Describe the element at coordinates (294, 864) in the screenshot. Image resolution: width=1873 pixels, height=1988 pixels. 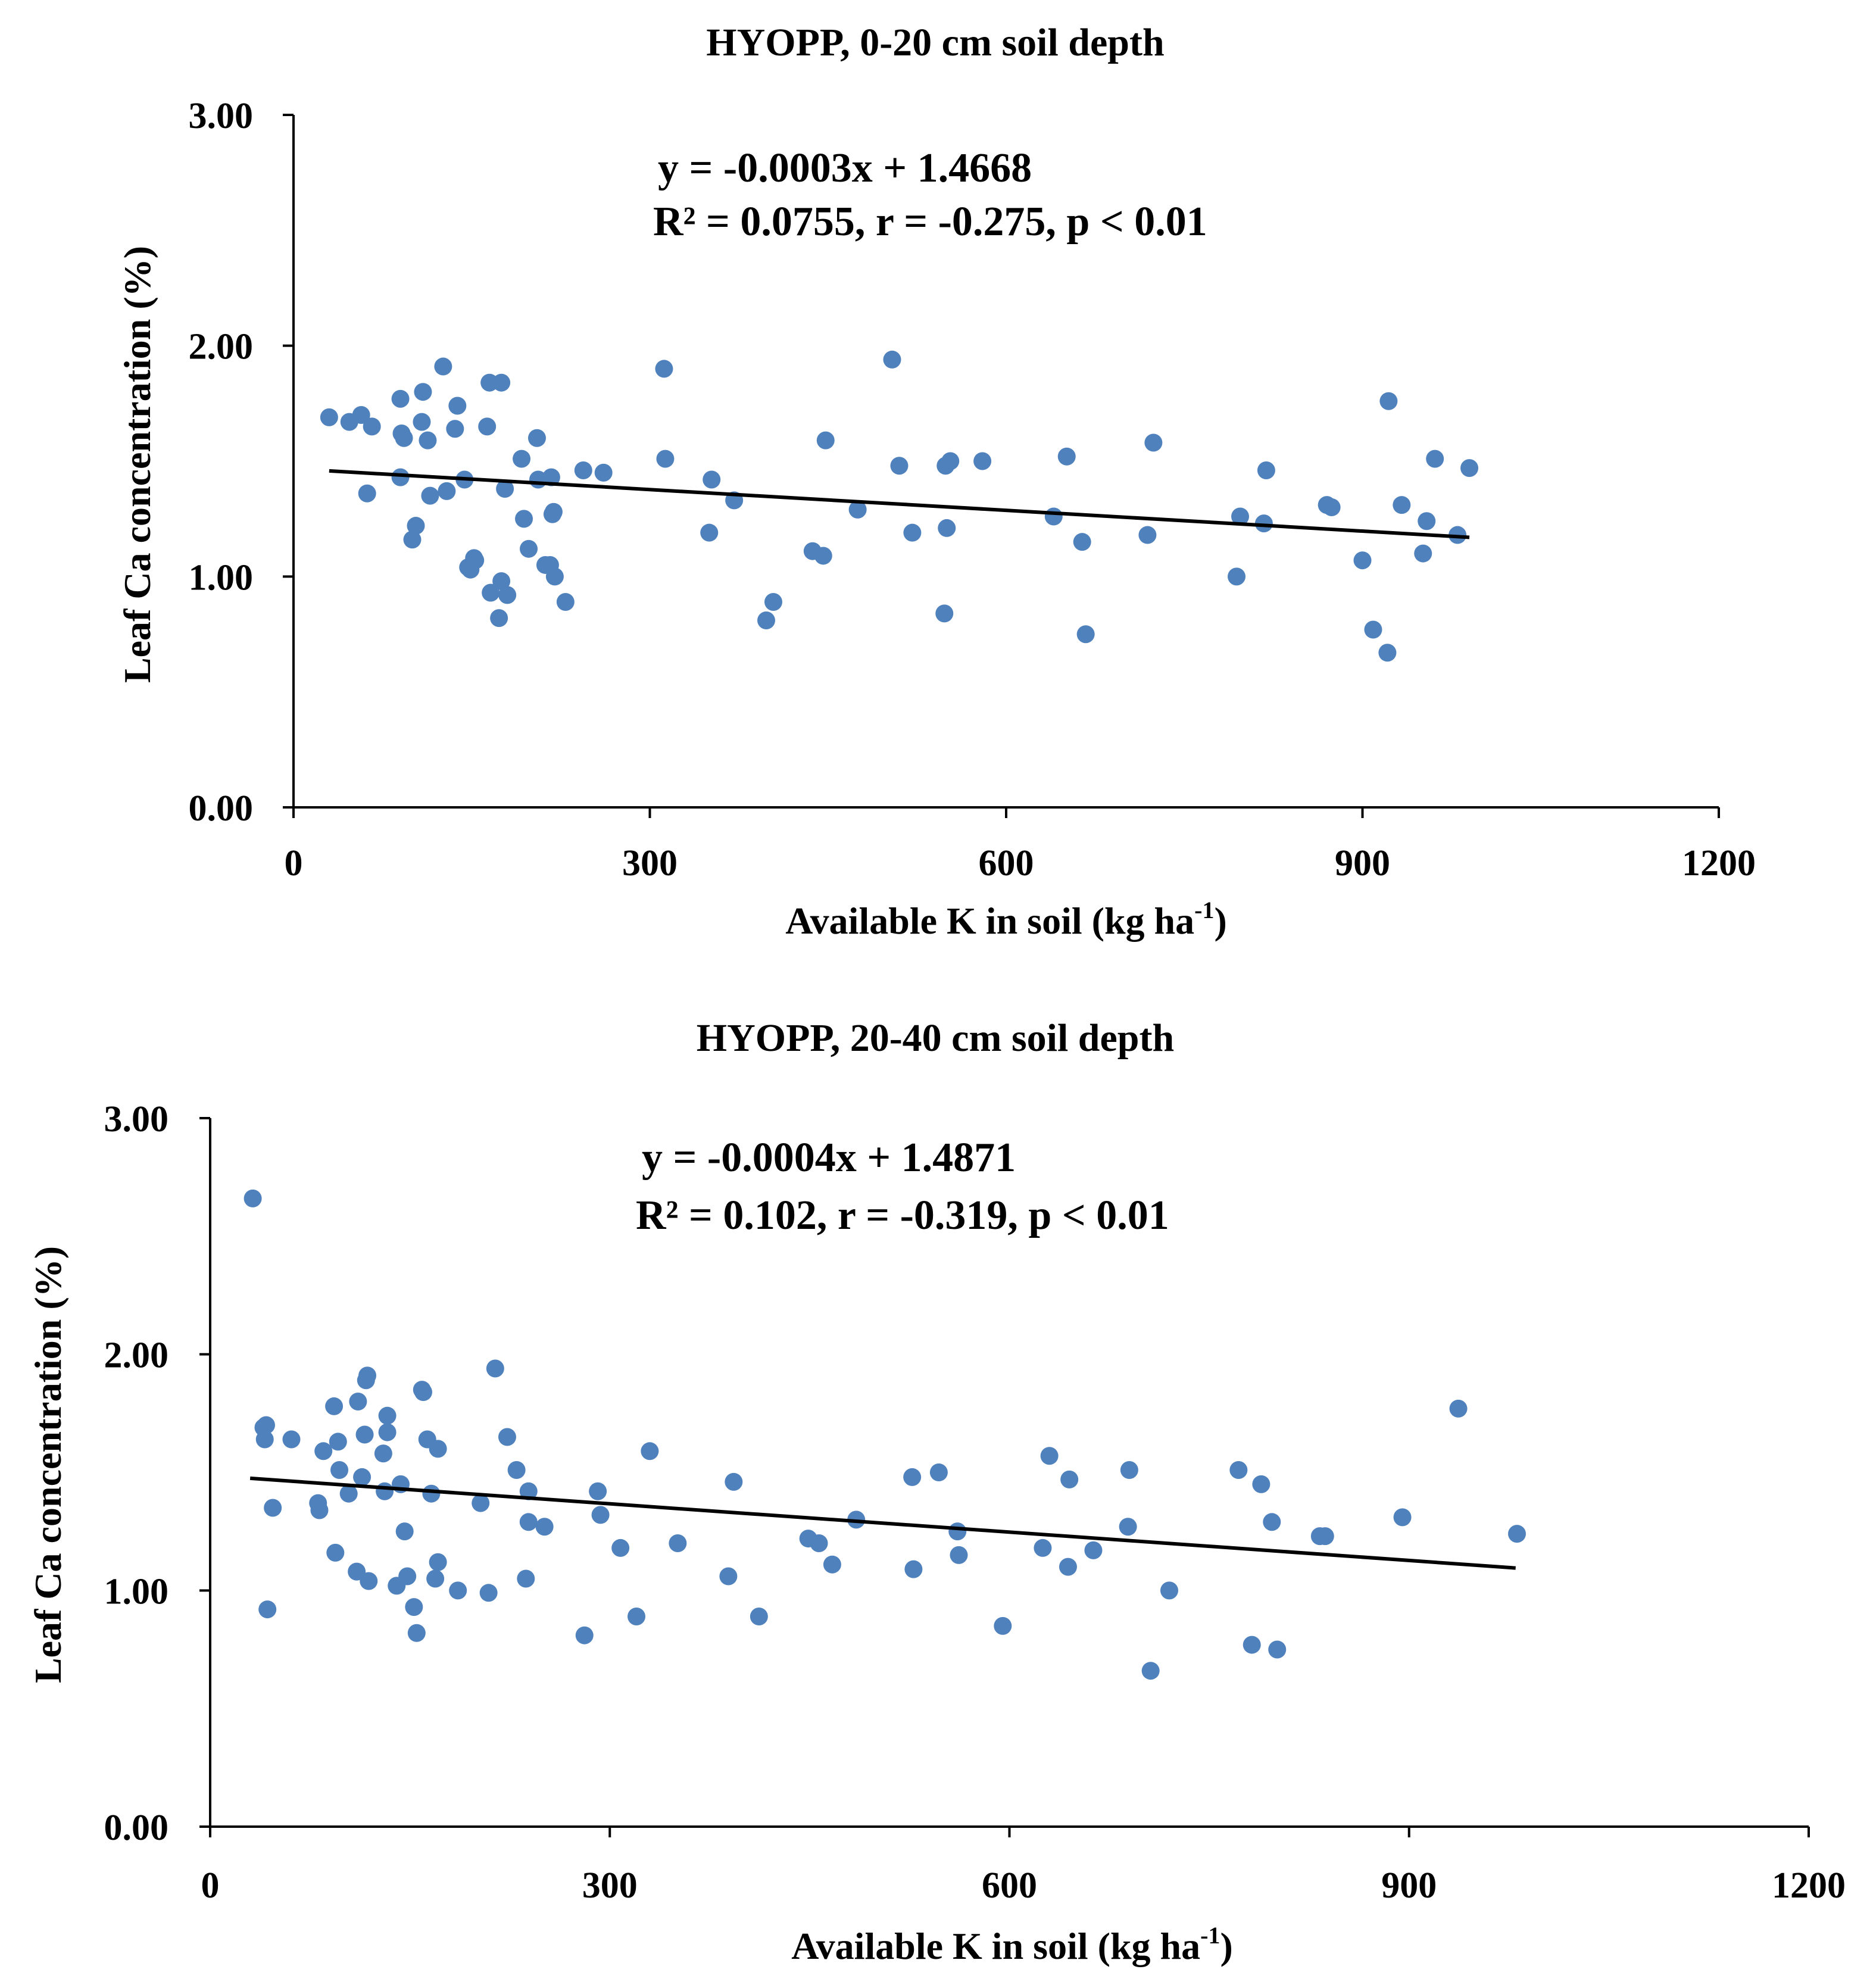
I see `x-tick-label: 0` at that location.